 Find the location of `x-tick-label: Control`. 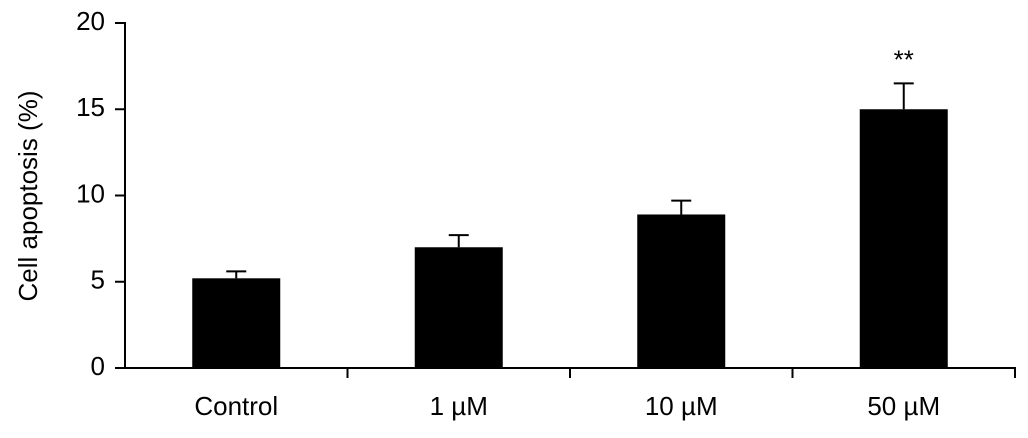

x-tick-label: Control is located at coordinates (236, 406).